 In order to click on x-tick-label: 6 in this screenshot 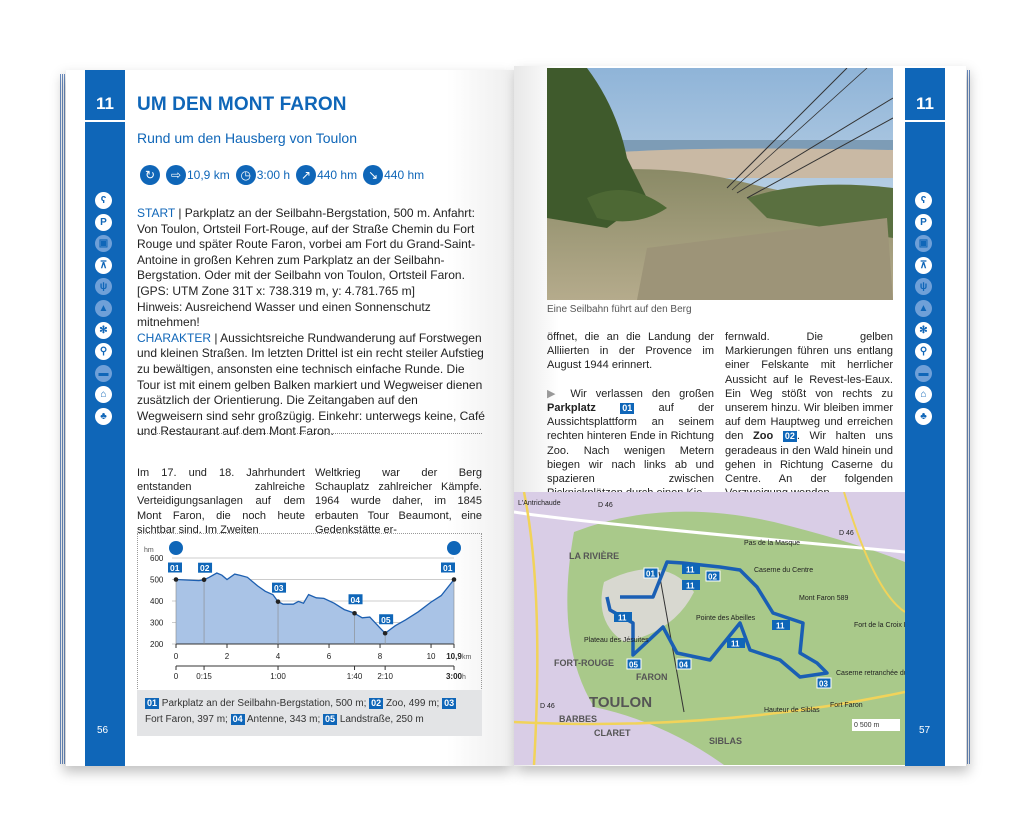, I will do `click(329, 656)`.